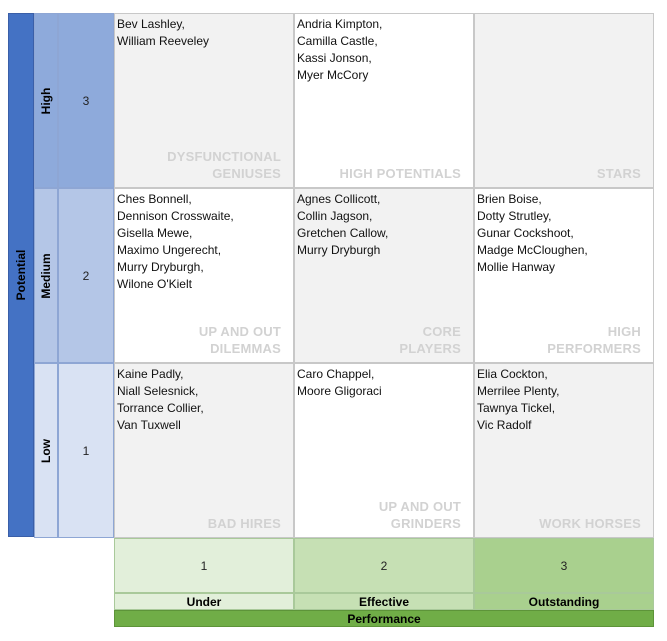 This screenshot has width=667, height=641. I want to click on cell-stars: STARS, so click(564, 100).